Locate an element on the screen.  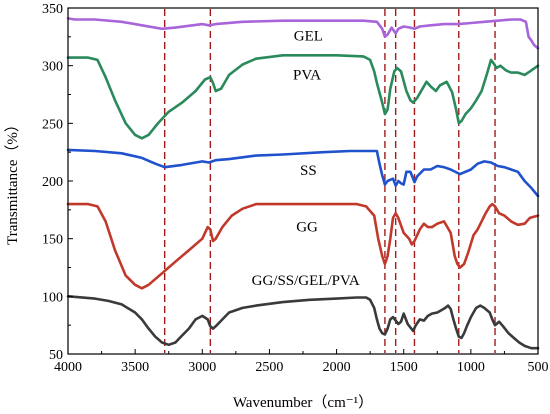
series-line-gel is located at coordinates (303, 33).